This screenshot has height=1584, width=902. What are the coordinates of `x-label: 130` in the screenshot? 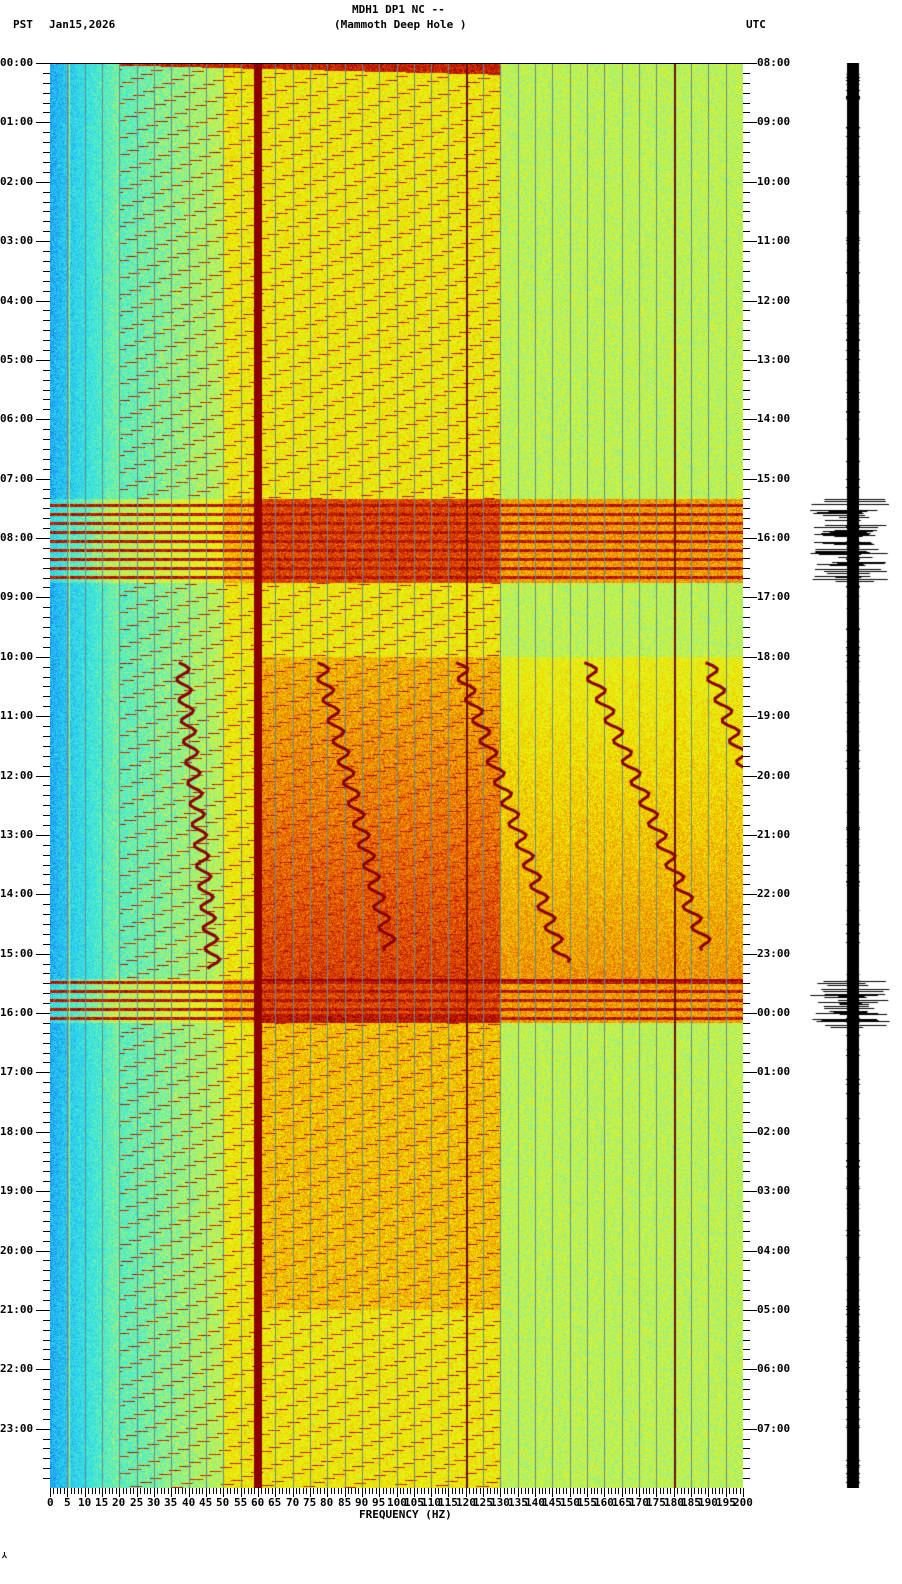 It's located at (500, 1502).